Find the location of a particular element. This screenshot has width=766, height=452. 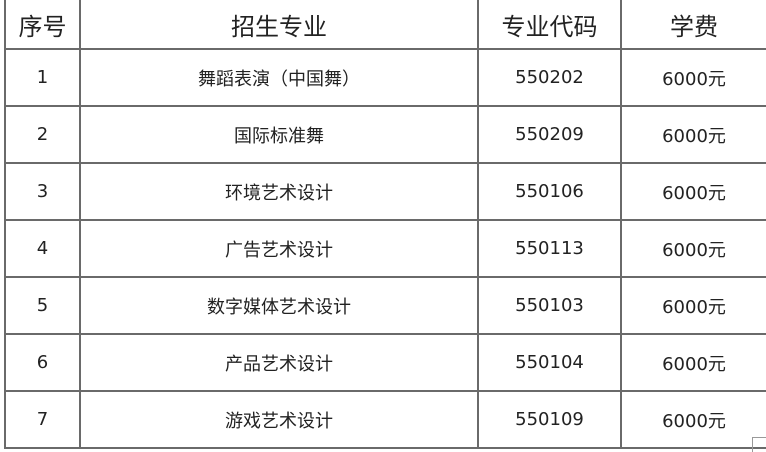

cell-code: 550104 is located at coordinates (549, 362).